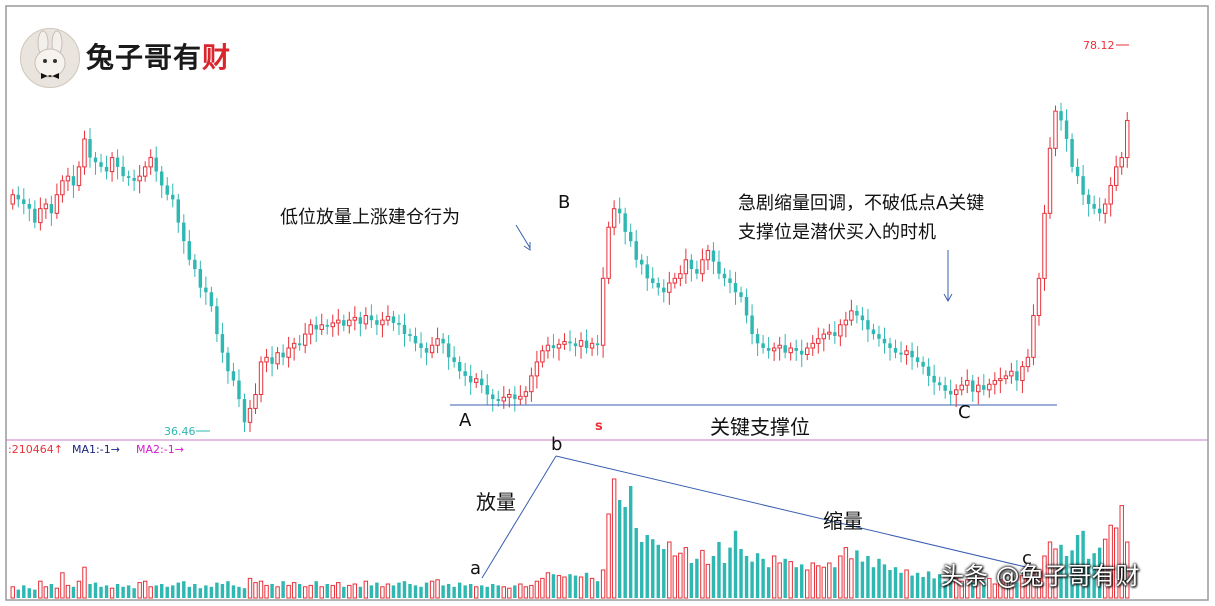 Image resolution: width=1215 pixels, height=606 pixels. What do you see at coordinates (527, 246) in the screenshot?
I see `left-note-arrowhead` at bounding box center [527, 246].